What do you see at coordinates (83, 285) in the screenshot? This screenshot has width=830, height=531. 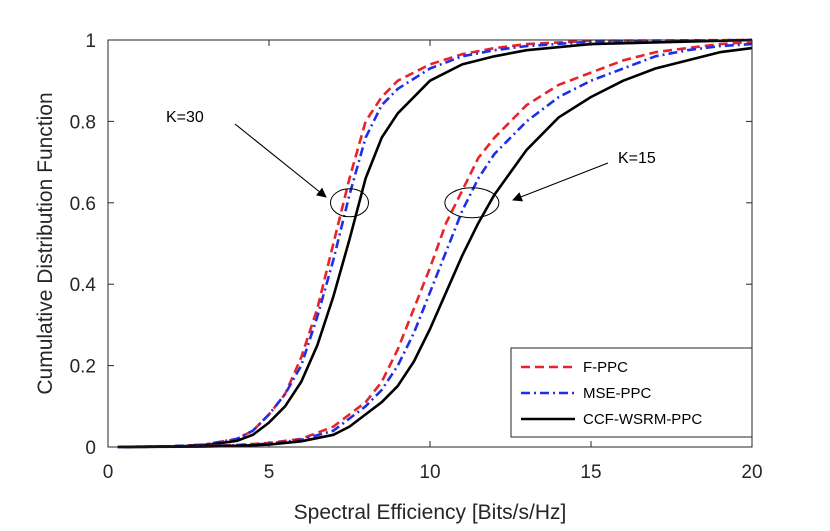 I see `y-tick-label: 0.4` at bounding box center [83, 285].